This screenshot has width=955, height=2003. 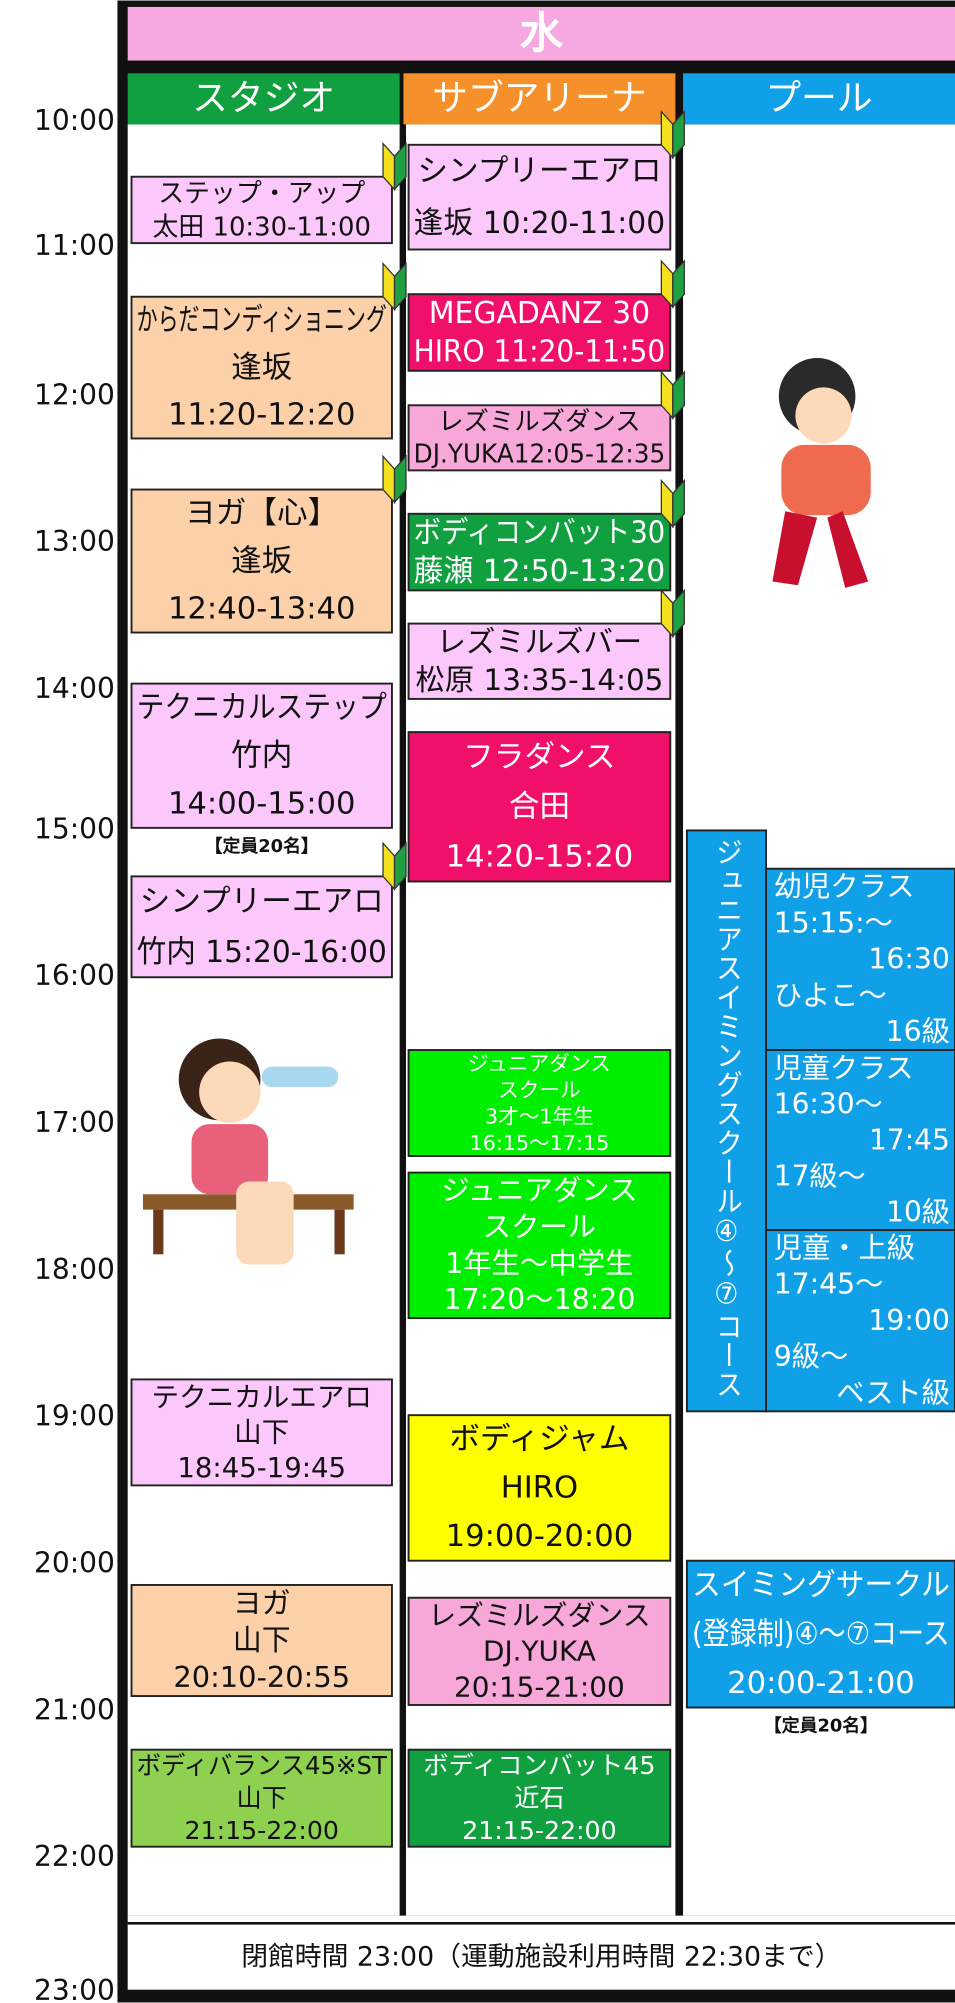 What do you see at coordinates (541, 1956) in the screenshot?
I see `footer-text: 閉館時間 23:00（運動施設利用時間 22:30まで）` at bounding box center [541, 1956].